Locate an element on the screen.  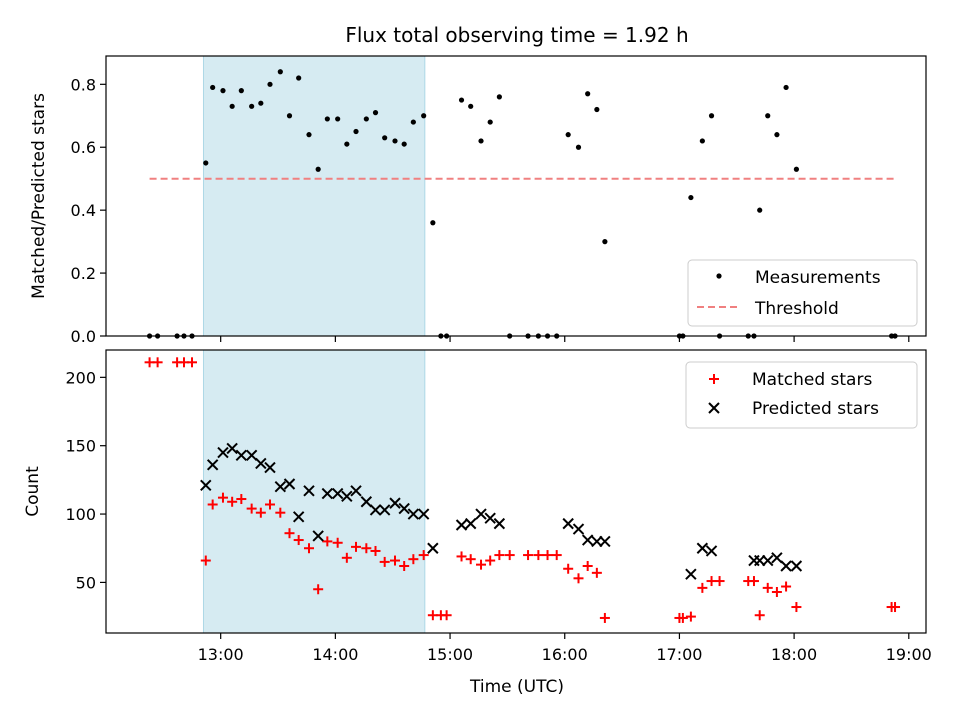
x-axis-label: Time (UTC) is located at coordinates (516, 687).